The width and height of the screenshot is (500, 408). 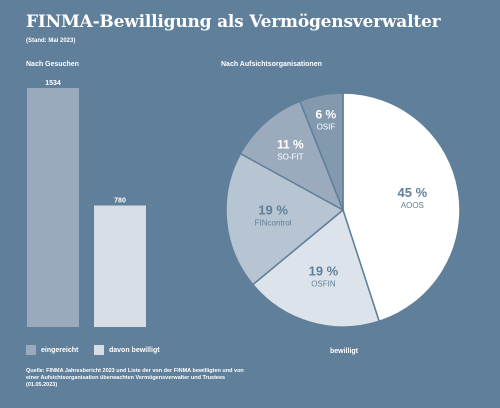 I want to click on page-title: FINMA-Bewilligung als Vermögensverwalter, so click(x=233, y=22).